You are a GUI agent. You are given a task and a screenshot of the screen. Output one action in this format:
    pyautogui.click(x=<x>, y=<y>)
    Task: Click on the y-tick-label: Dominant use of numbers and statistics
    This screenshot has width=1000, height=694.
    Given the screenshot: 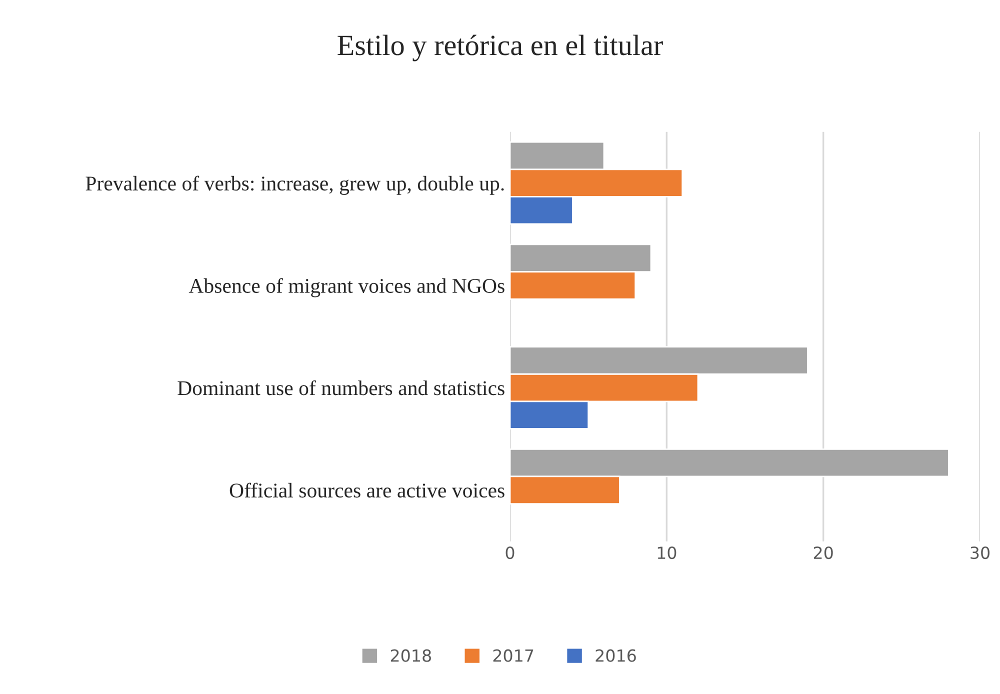 What is the action you would take?
    pyautogui.click(x=341, y=388)
    